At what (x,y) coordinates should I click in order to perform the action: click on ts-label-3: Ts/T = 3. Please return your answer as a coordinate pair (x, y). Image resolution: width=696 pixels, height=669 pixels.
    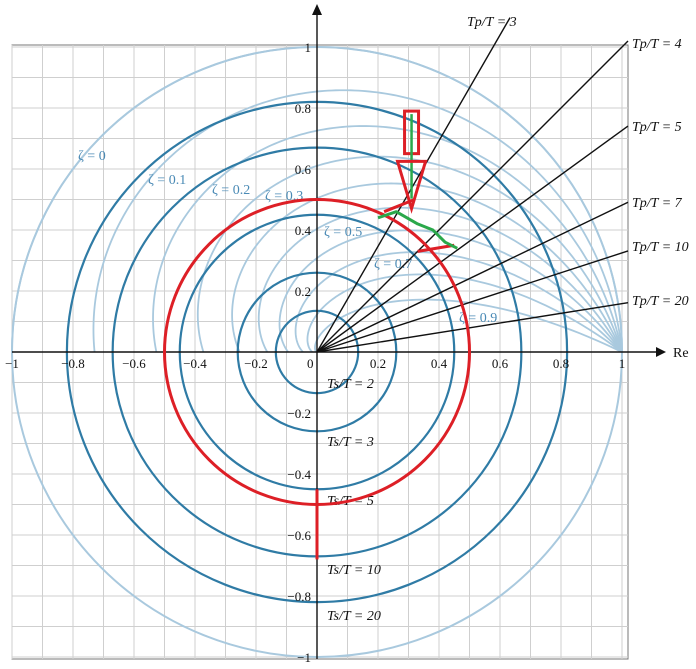
    Looking at the image, I should click on (350, 442).